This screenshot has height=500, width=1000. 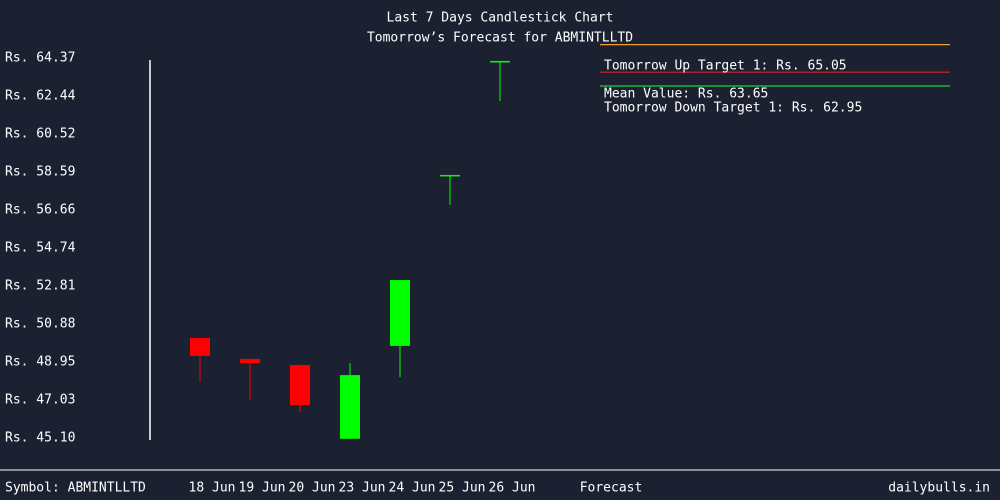 I want to click on y-tick-label: Rs. 56.66, so click(x=40, y=210).